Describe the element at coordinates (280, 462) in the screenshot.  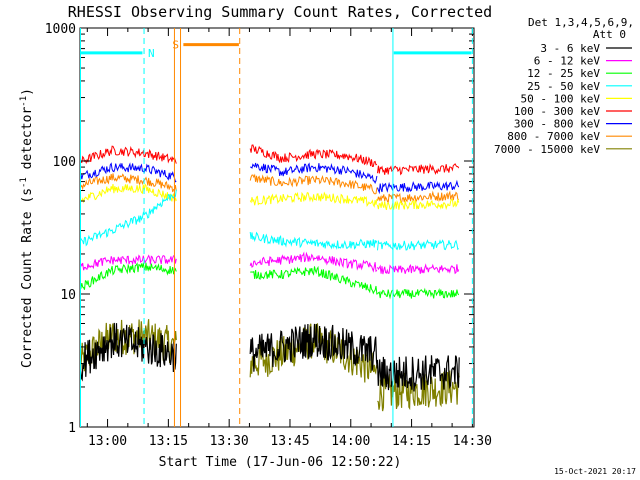
I see `x-axis-label: Start Time (17-Jun-06 12:50:22)` at that location.